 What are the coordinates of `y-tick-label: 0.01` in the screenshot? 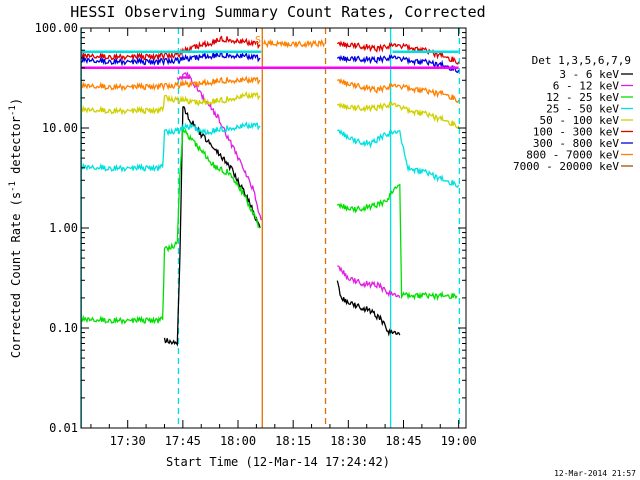 It's located at (63, 428).